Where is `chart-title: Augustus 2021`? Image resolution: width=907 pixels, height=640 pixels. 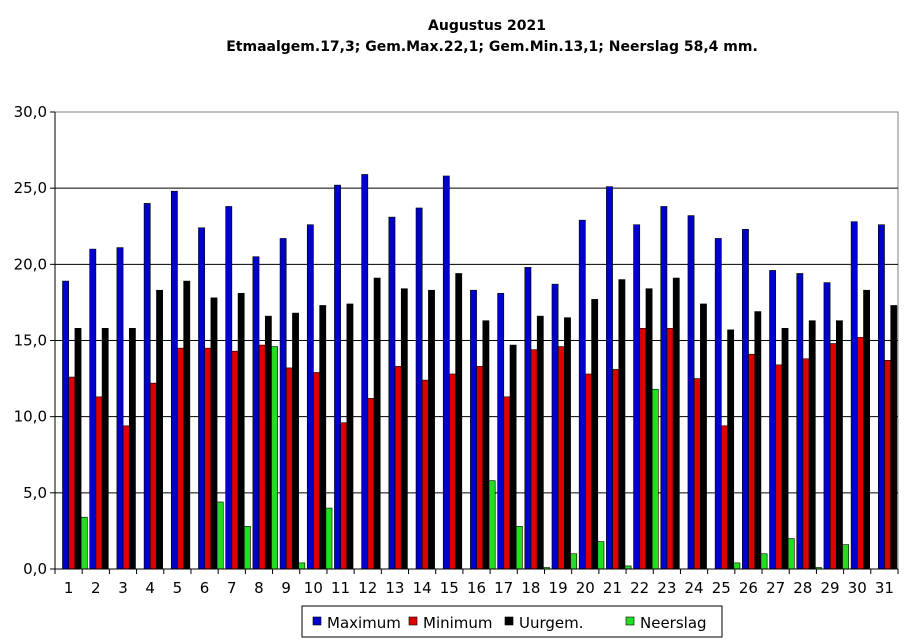 chart-title: Augustus 2021 is located at coordinates (487, 26).